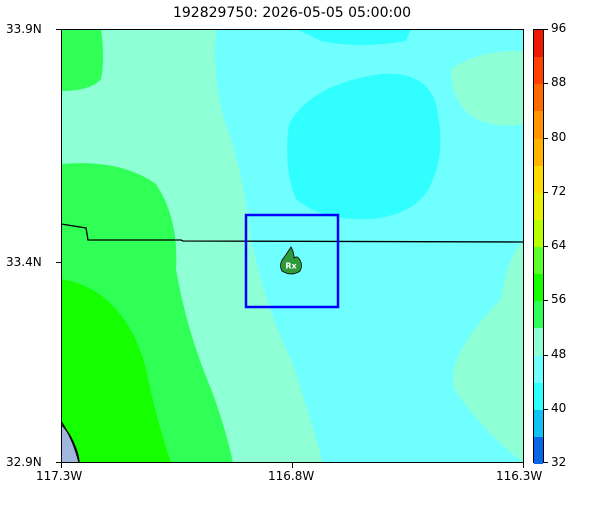 The height and width of the screenshot is (526, 608). Describe the element at coordinates (519, 476) in the screenshot. I see `x-tick-label: 116.3W` at that location.